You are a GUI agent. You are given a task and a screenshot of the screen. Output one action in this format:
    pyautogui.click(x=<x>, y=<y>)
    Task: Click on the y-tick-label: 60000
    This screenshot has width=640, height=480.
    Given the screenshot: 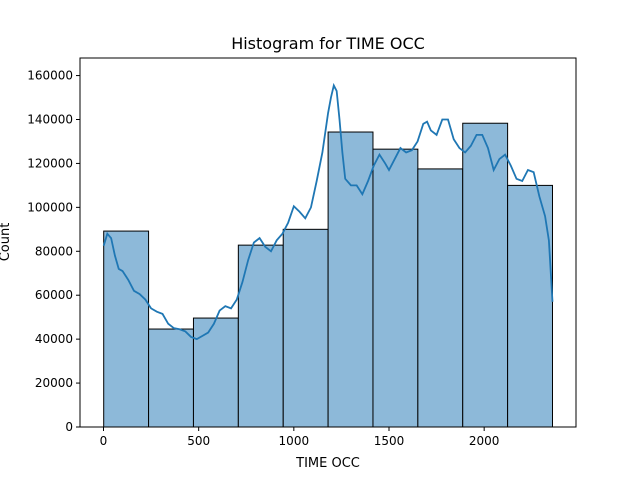 What is the action you would take?
    pyautogui.click(x=54, y=295)
    